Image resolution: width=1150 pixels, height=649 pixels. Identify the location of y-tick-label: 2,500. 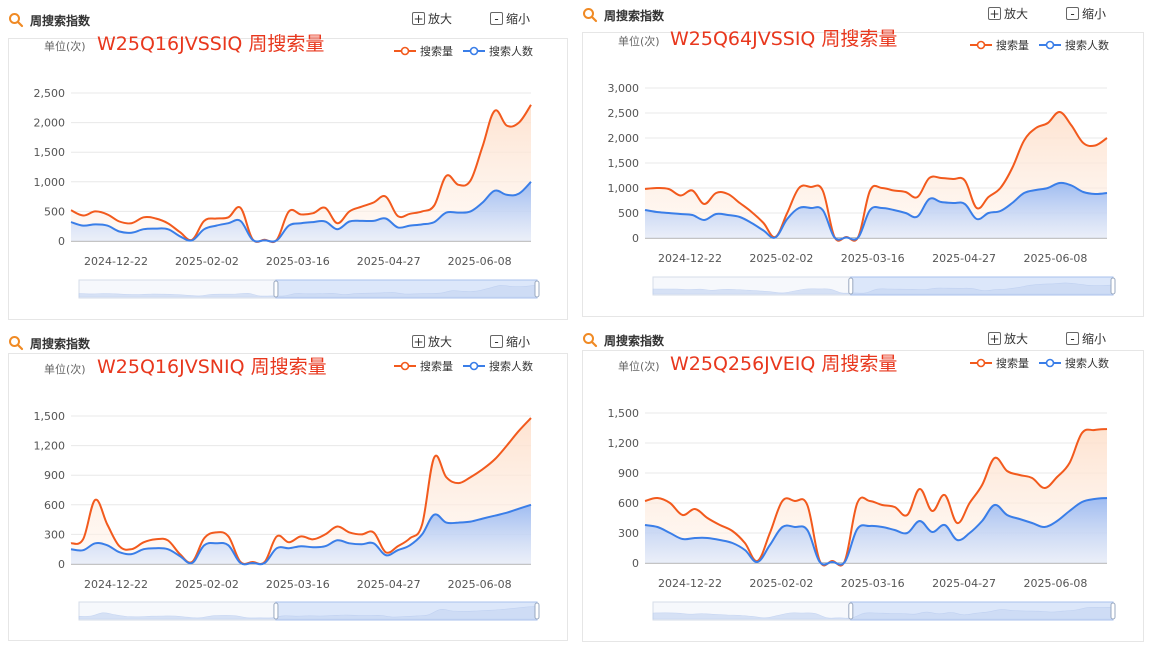
(624, 113).